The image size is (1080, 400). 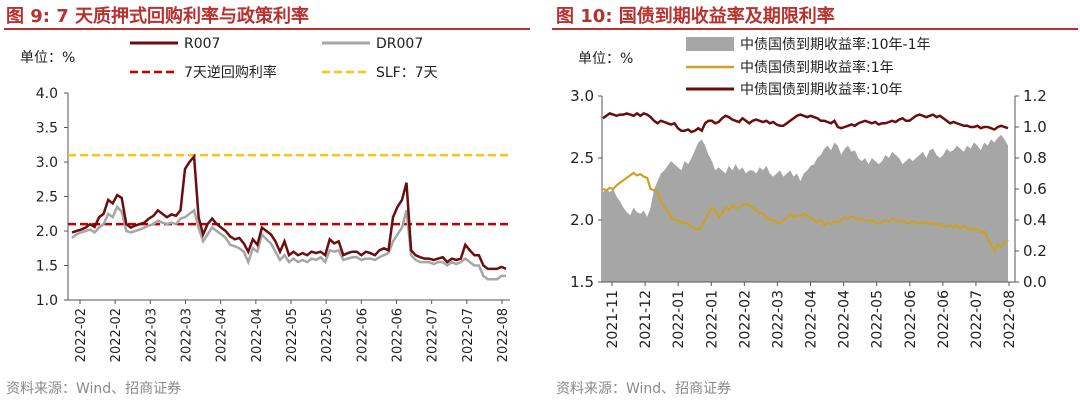 What do you see at coordinates (267, 29) in the screenshot?
I see `left-title-rule` at bounding box center [267, 29].